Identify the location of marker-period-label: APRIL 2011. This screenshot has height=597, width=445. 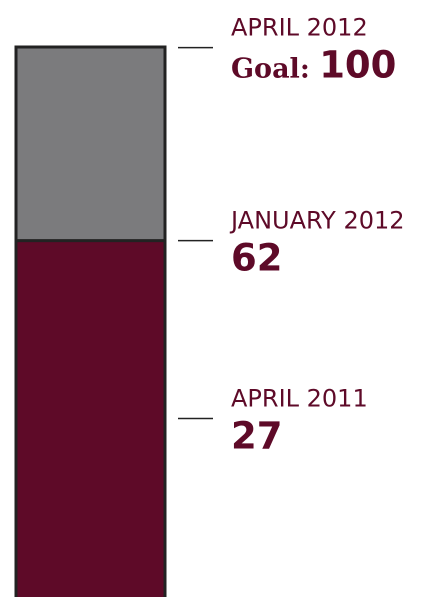
(299, 398).